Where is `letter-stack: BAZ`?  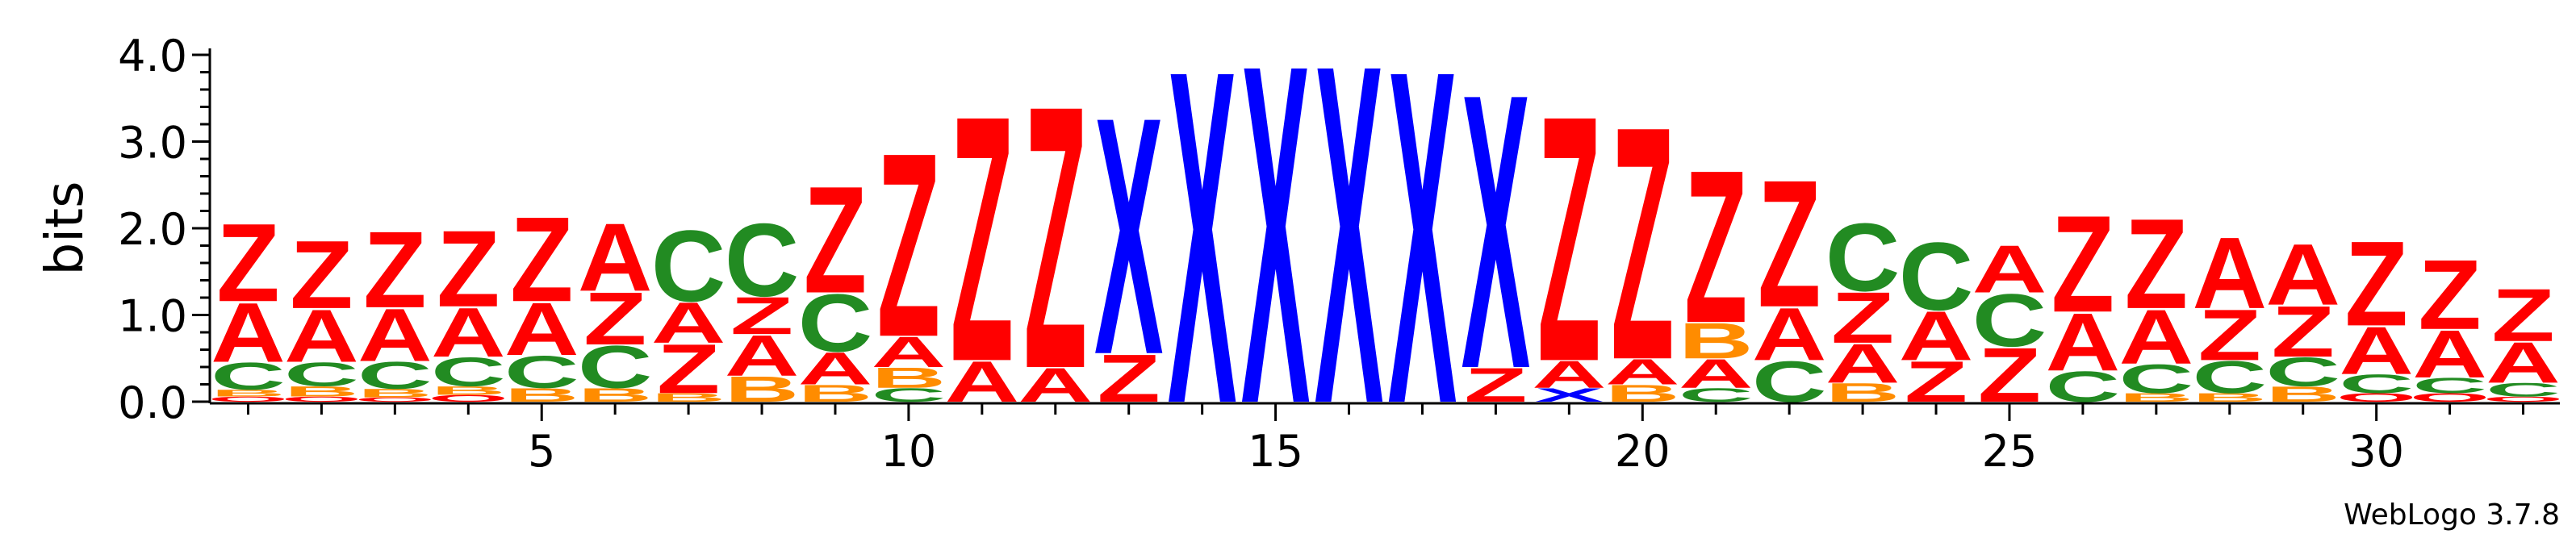 letter-stack: BAZ is located at coordinates (1642, 243).